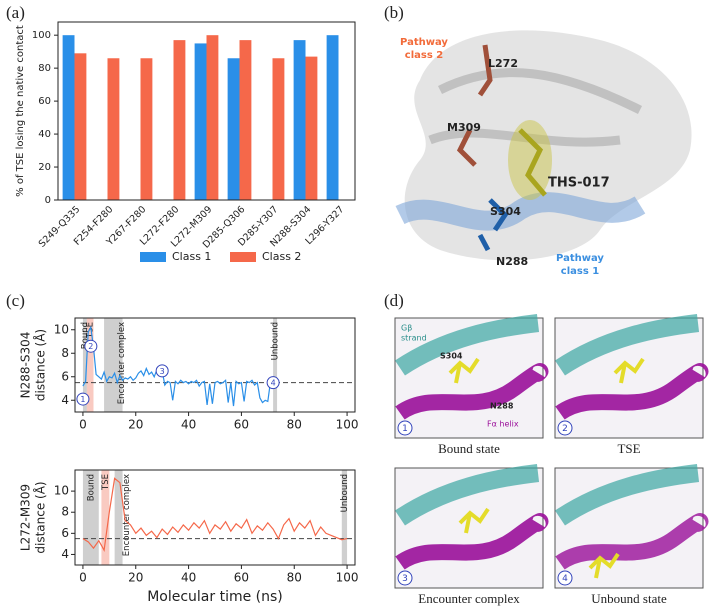  Describe the element at coordinates (15, 300) in the screenshot. I see `panel-label: (c)` at that location.